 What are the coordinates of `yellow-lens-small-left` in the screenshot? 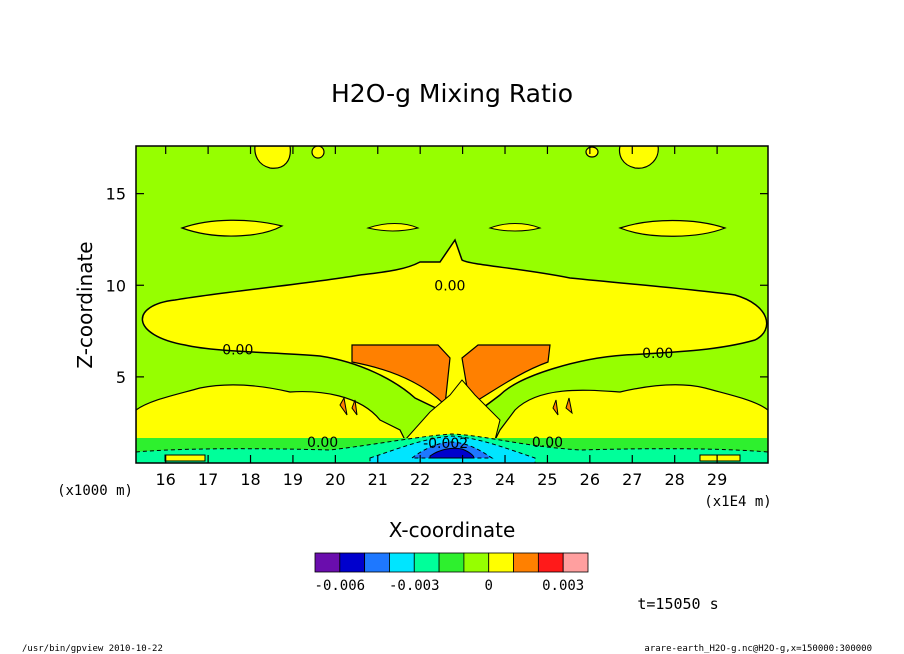 It's located at (393, 227).